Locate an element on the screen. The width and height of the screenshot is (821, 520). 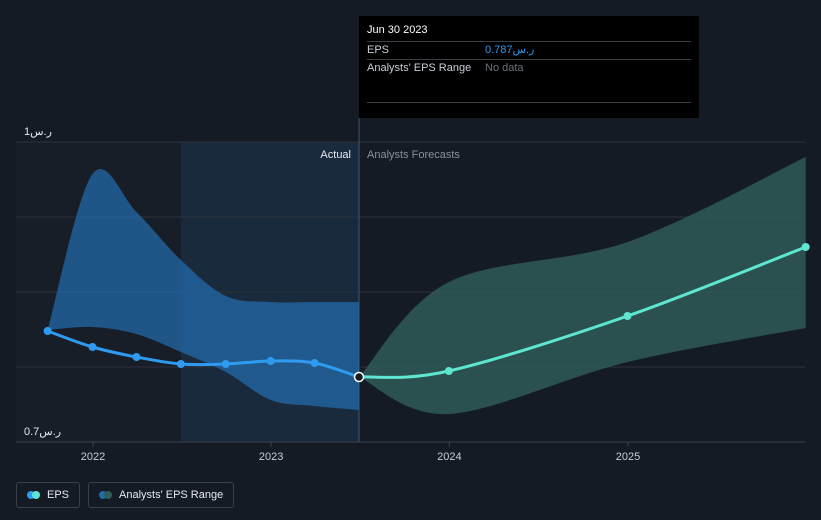
legend-range-button: Analysts' EPS Range is located at coordinates (161, 495).